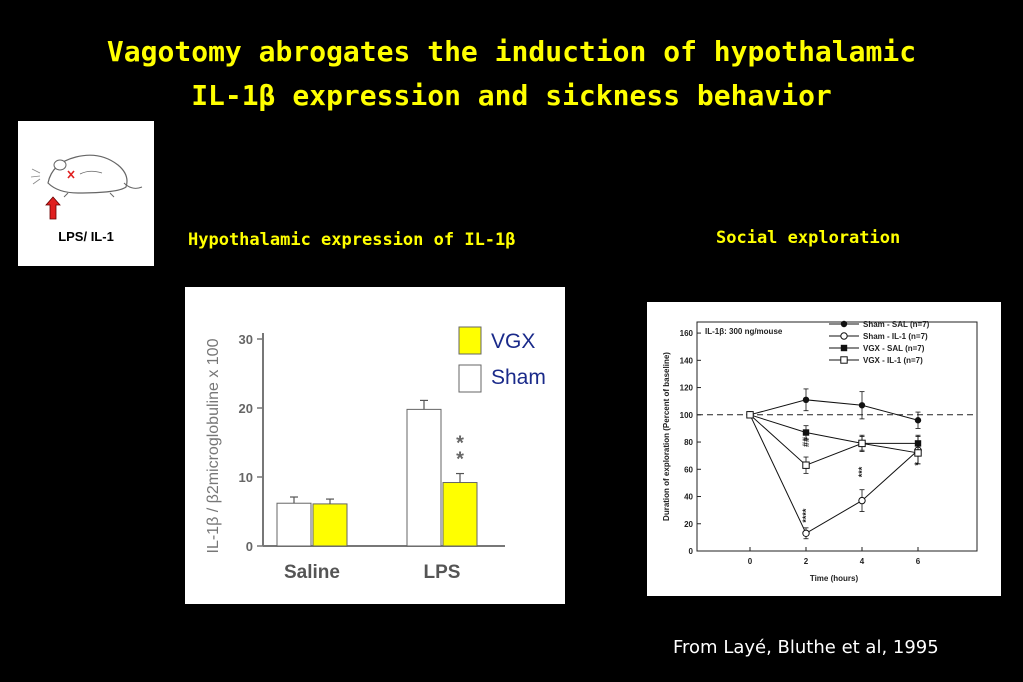 The image size is (1023, 682). I want to click on bar-y-tick-label: 0, so click(249, 546).